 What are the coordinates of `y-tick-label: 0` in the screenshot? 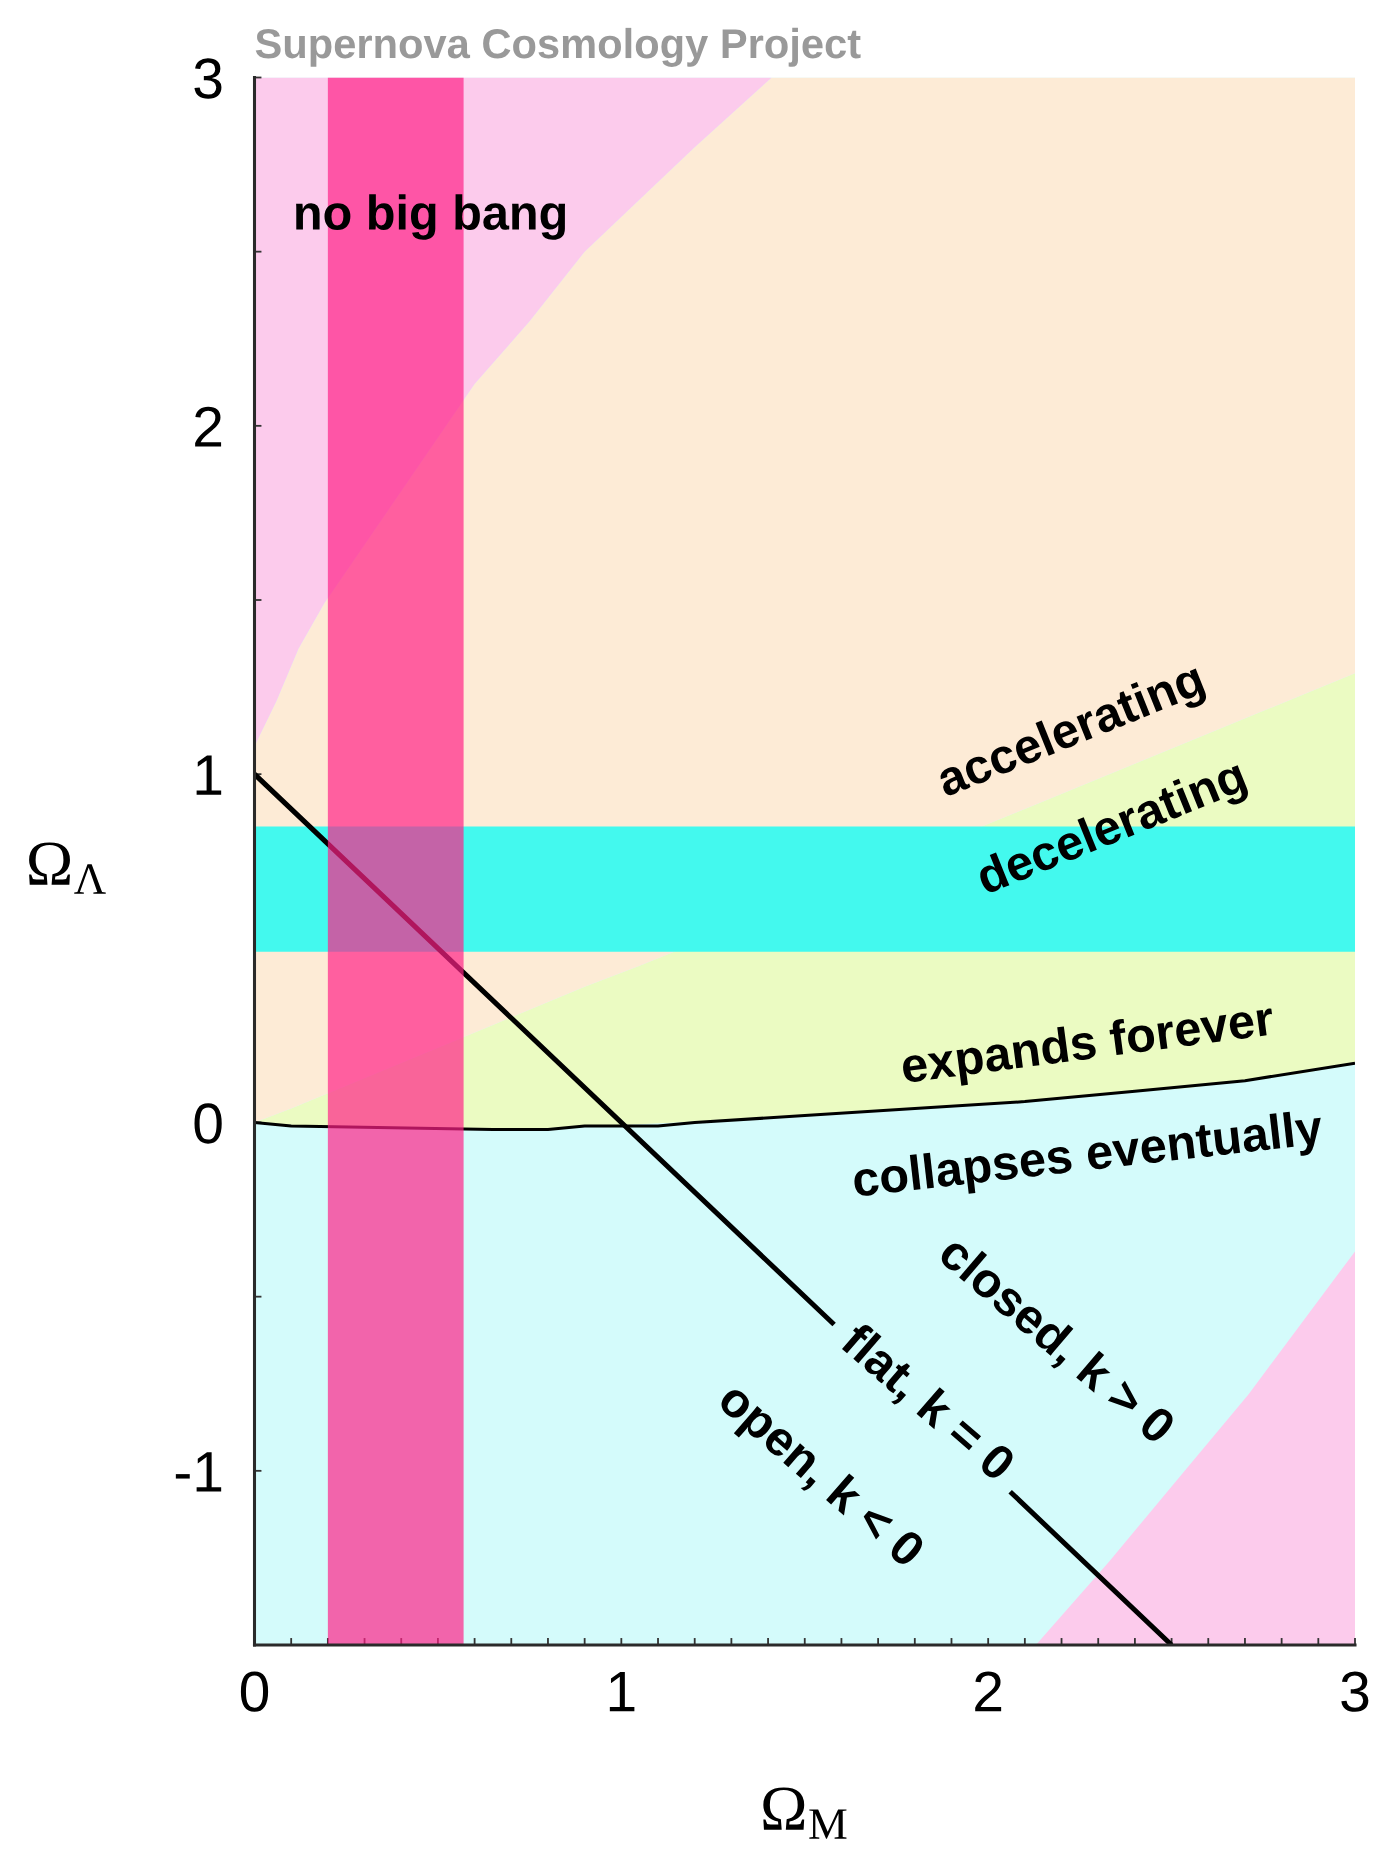 It's located at (208, 1123).